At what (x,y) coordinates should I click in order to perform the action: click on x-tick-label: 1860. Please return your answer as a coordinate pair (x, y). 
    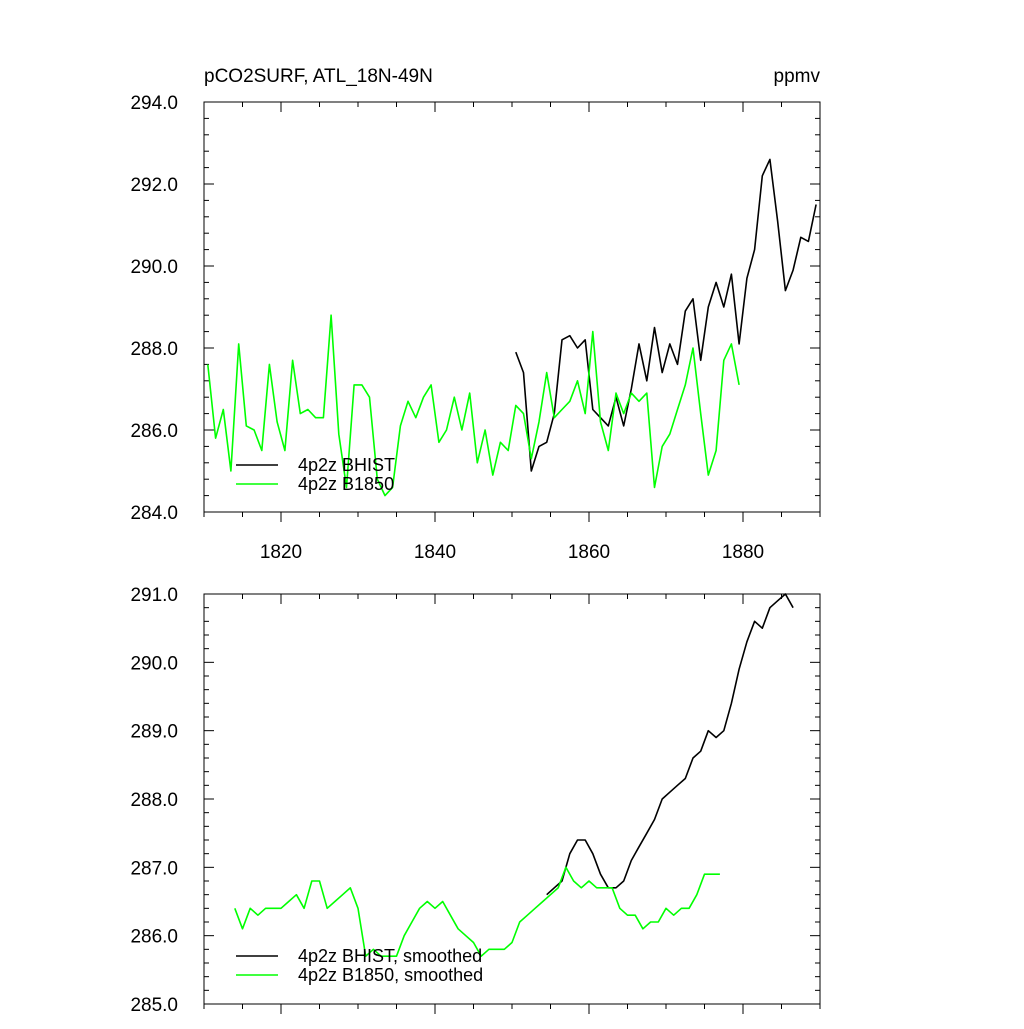
    Looking at the image, I should click on (589, 552).